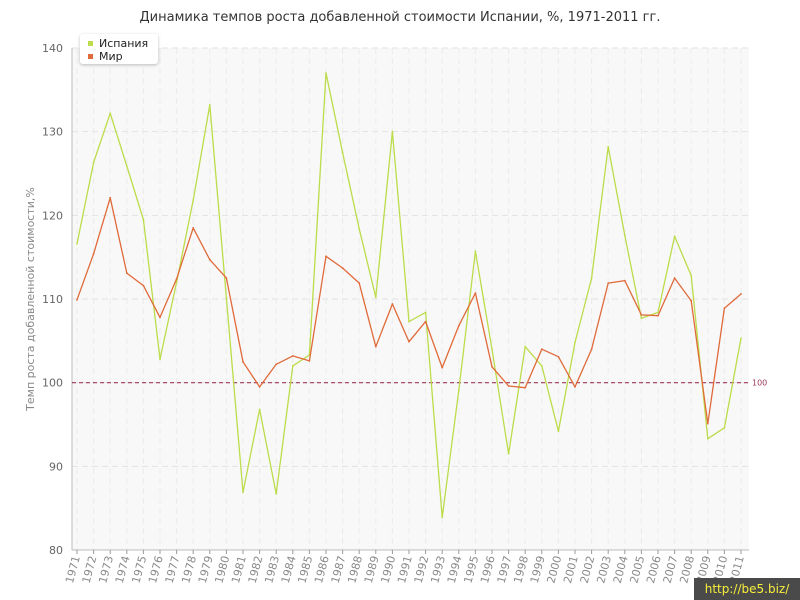 The image size is (800, 600). Describe the element at coordinates (52, 215) in the screenshot. I see `y-tick-label-120: 120` at that location.